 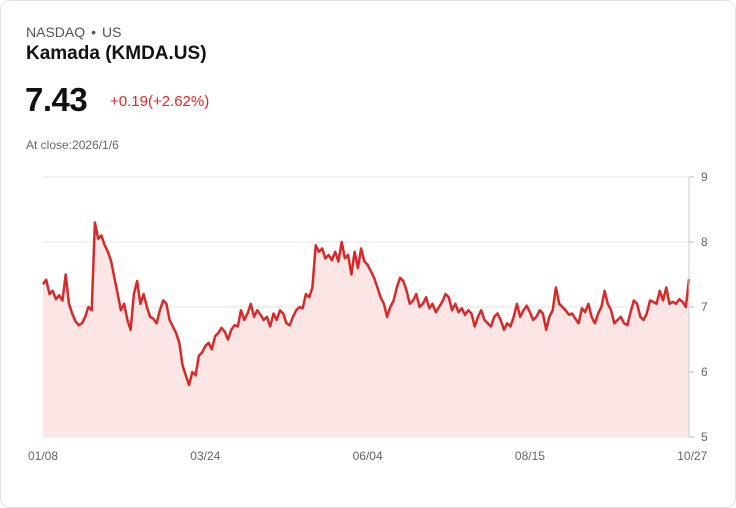 What do you see at coordinates (43, 456) in the screenshot?
I see `x-tick-label: 01/08` at bounding box center [43, 456].